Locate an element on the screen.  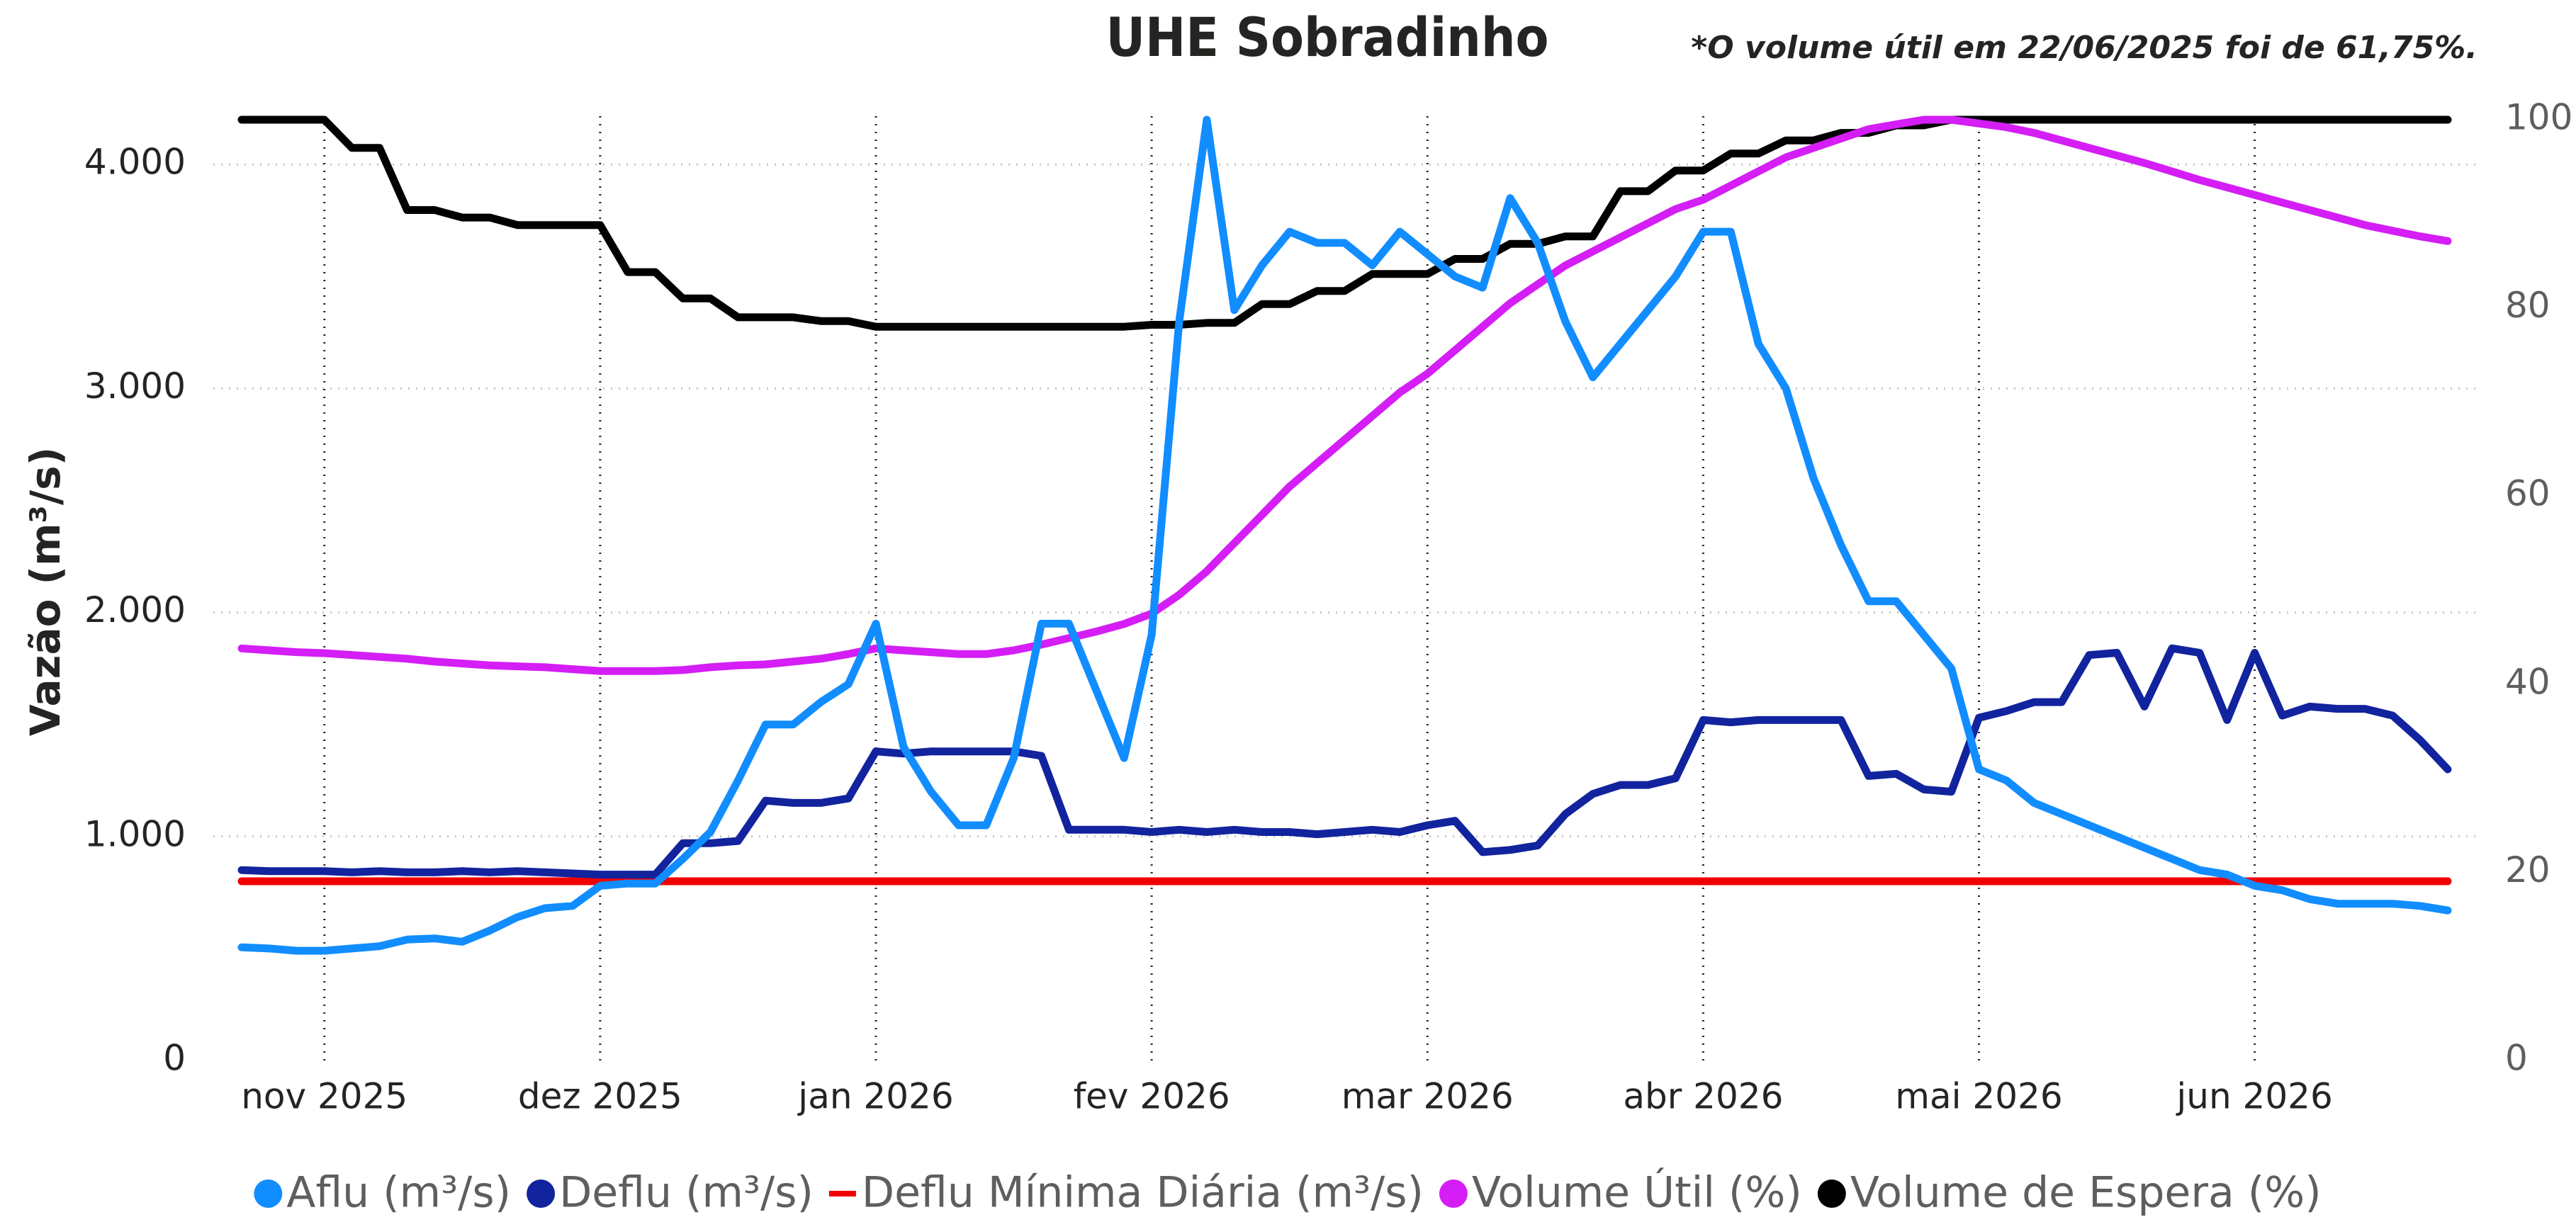
legend-item: Aflu (m³/s) is located at coordinates (383, 1193).